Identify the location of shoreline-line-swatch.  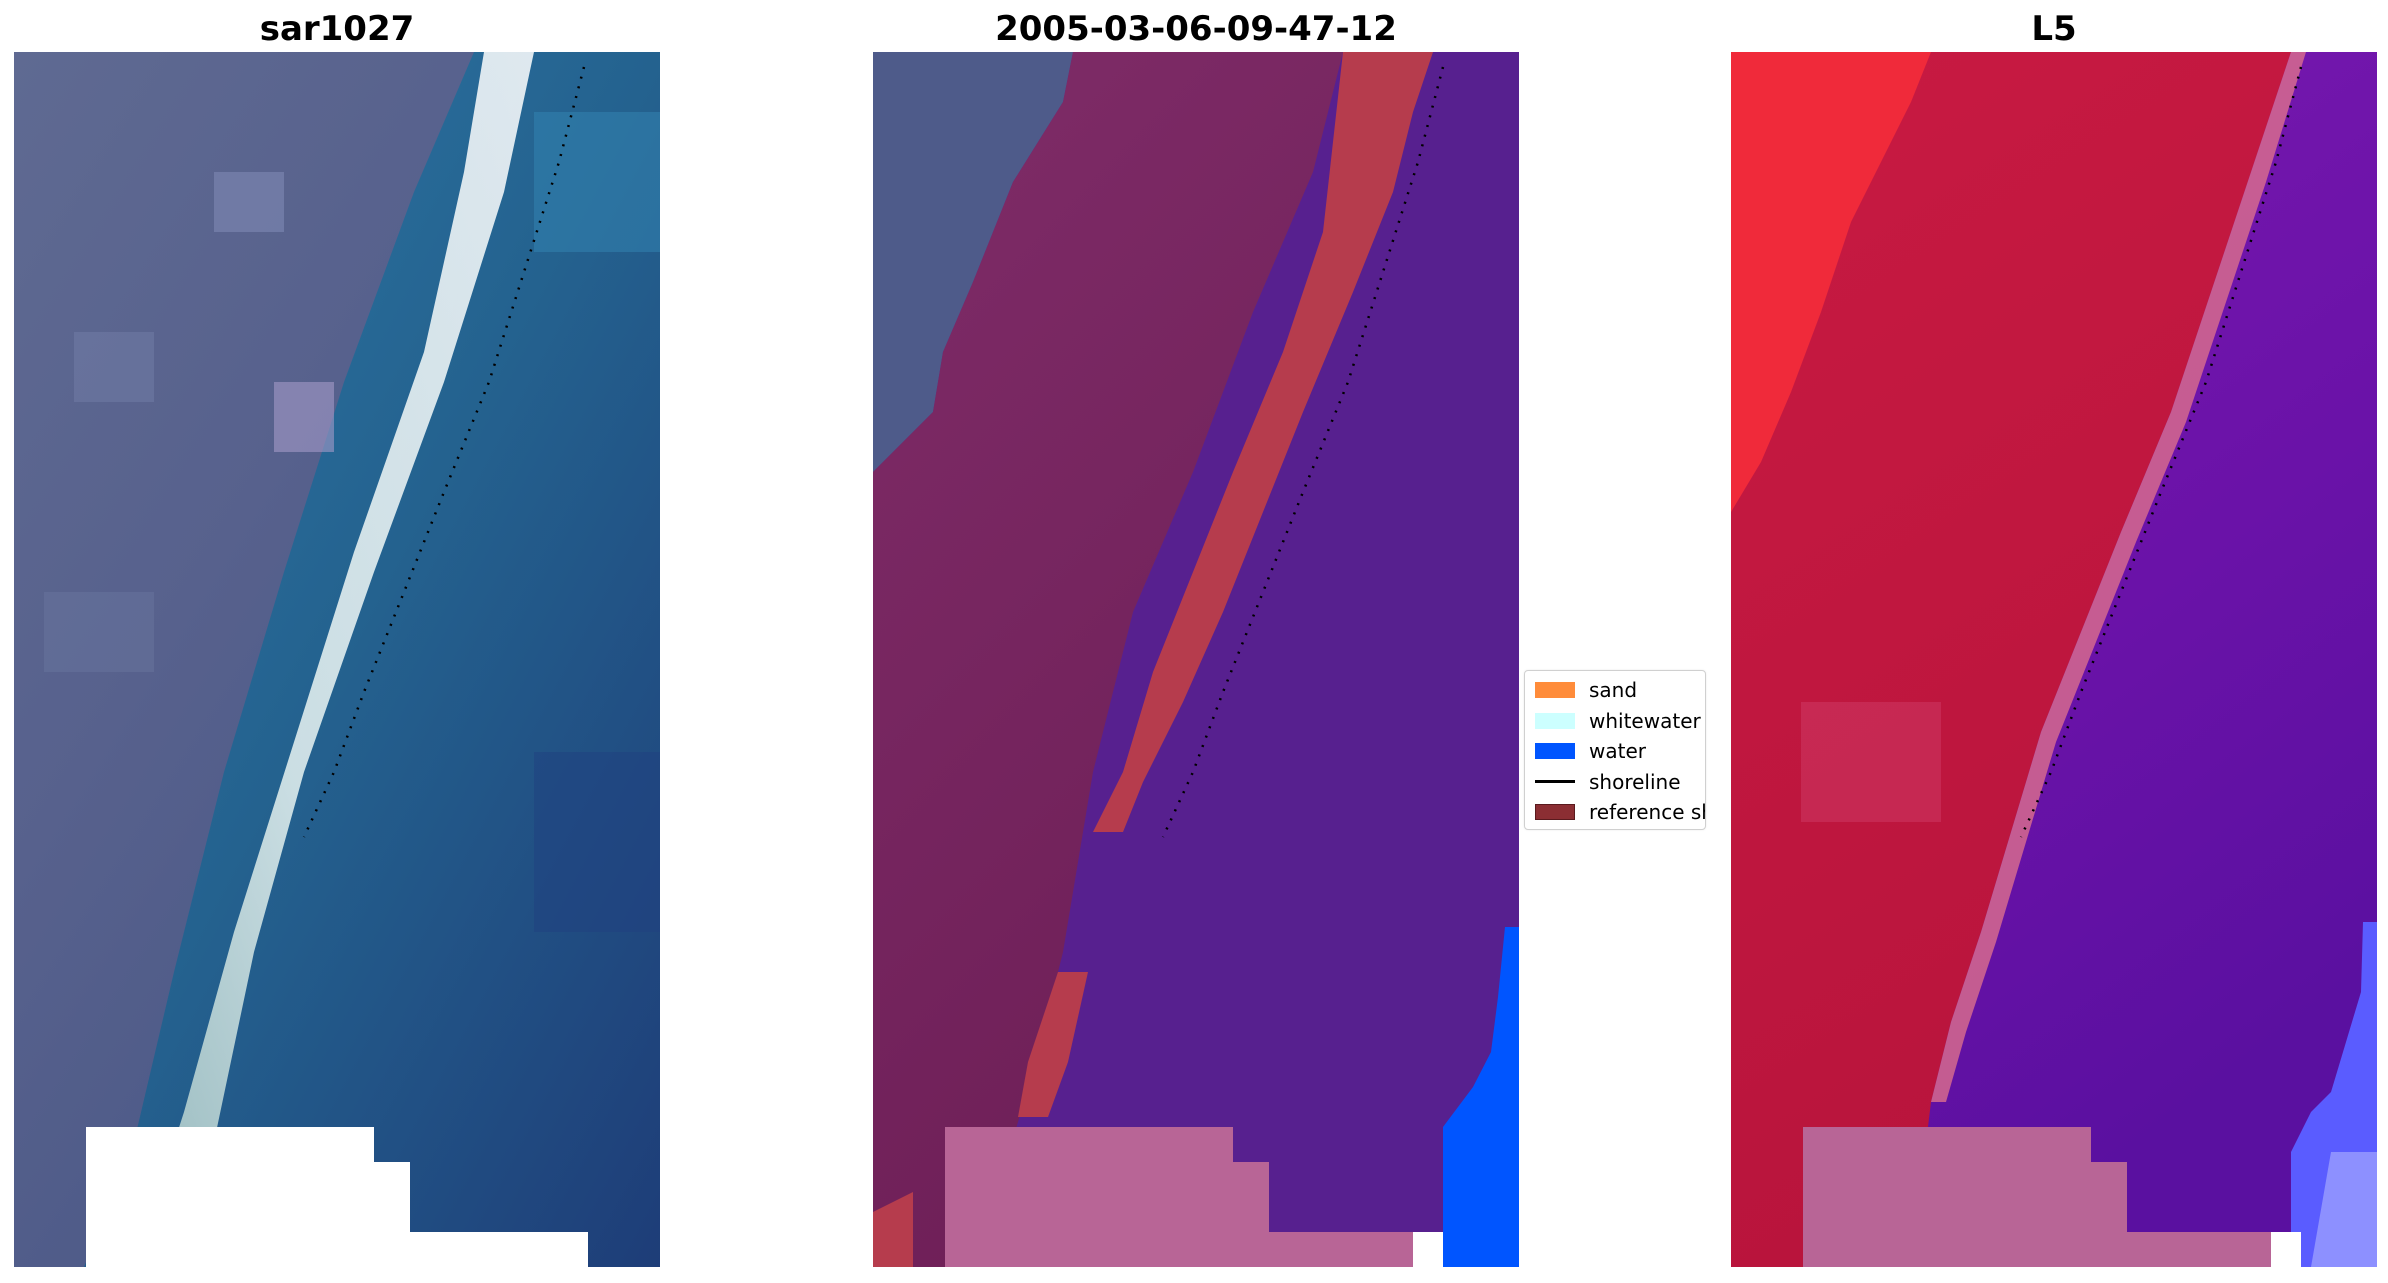
(1555, 782).